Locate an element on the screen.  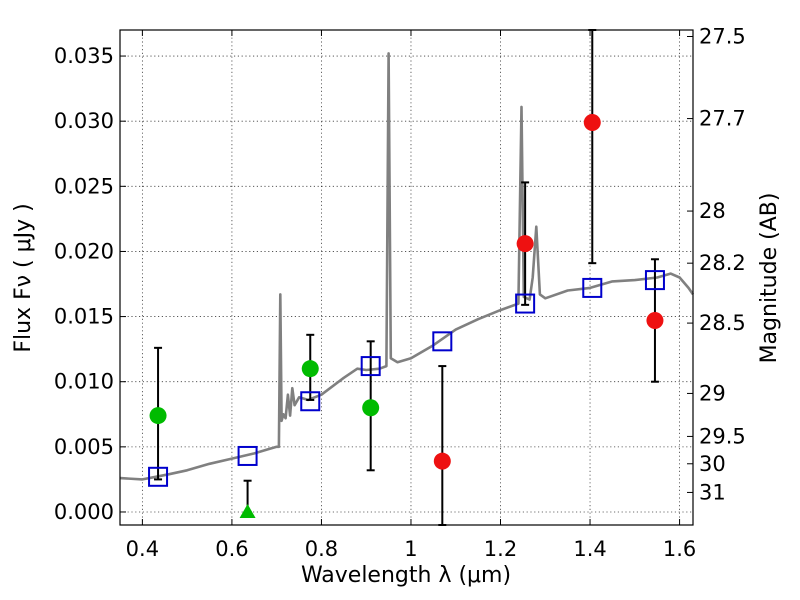
x-tick-label: 0.6 is located at coordinates (231, 549).